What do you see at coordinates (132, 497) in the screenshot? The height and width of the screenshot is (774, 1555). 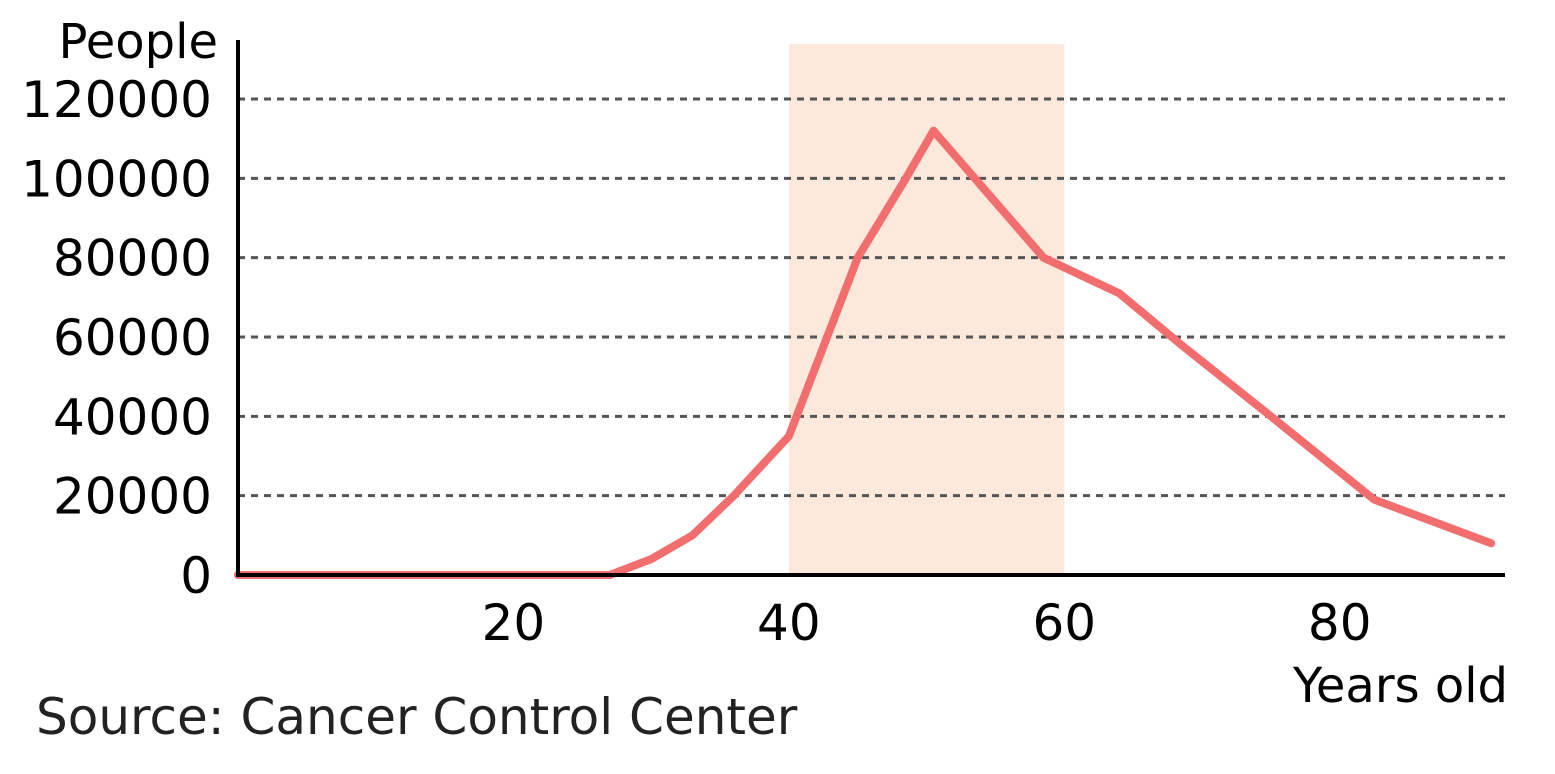 I see `y-tick-label: 20000` at bounding box center [132, 497].